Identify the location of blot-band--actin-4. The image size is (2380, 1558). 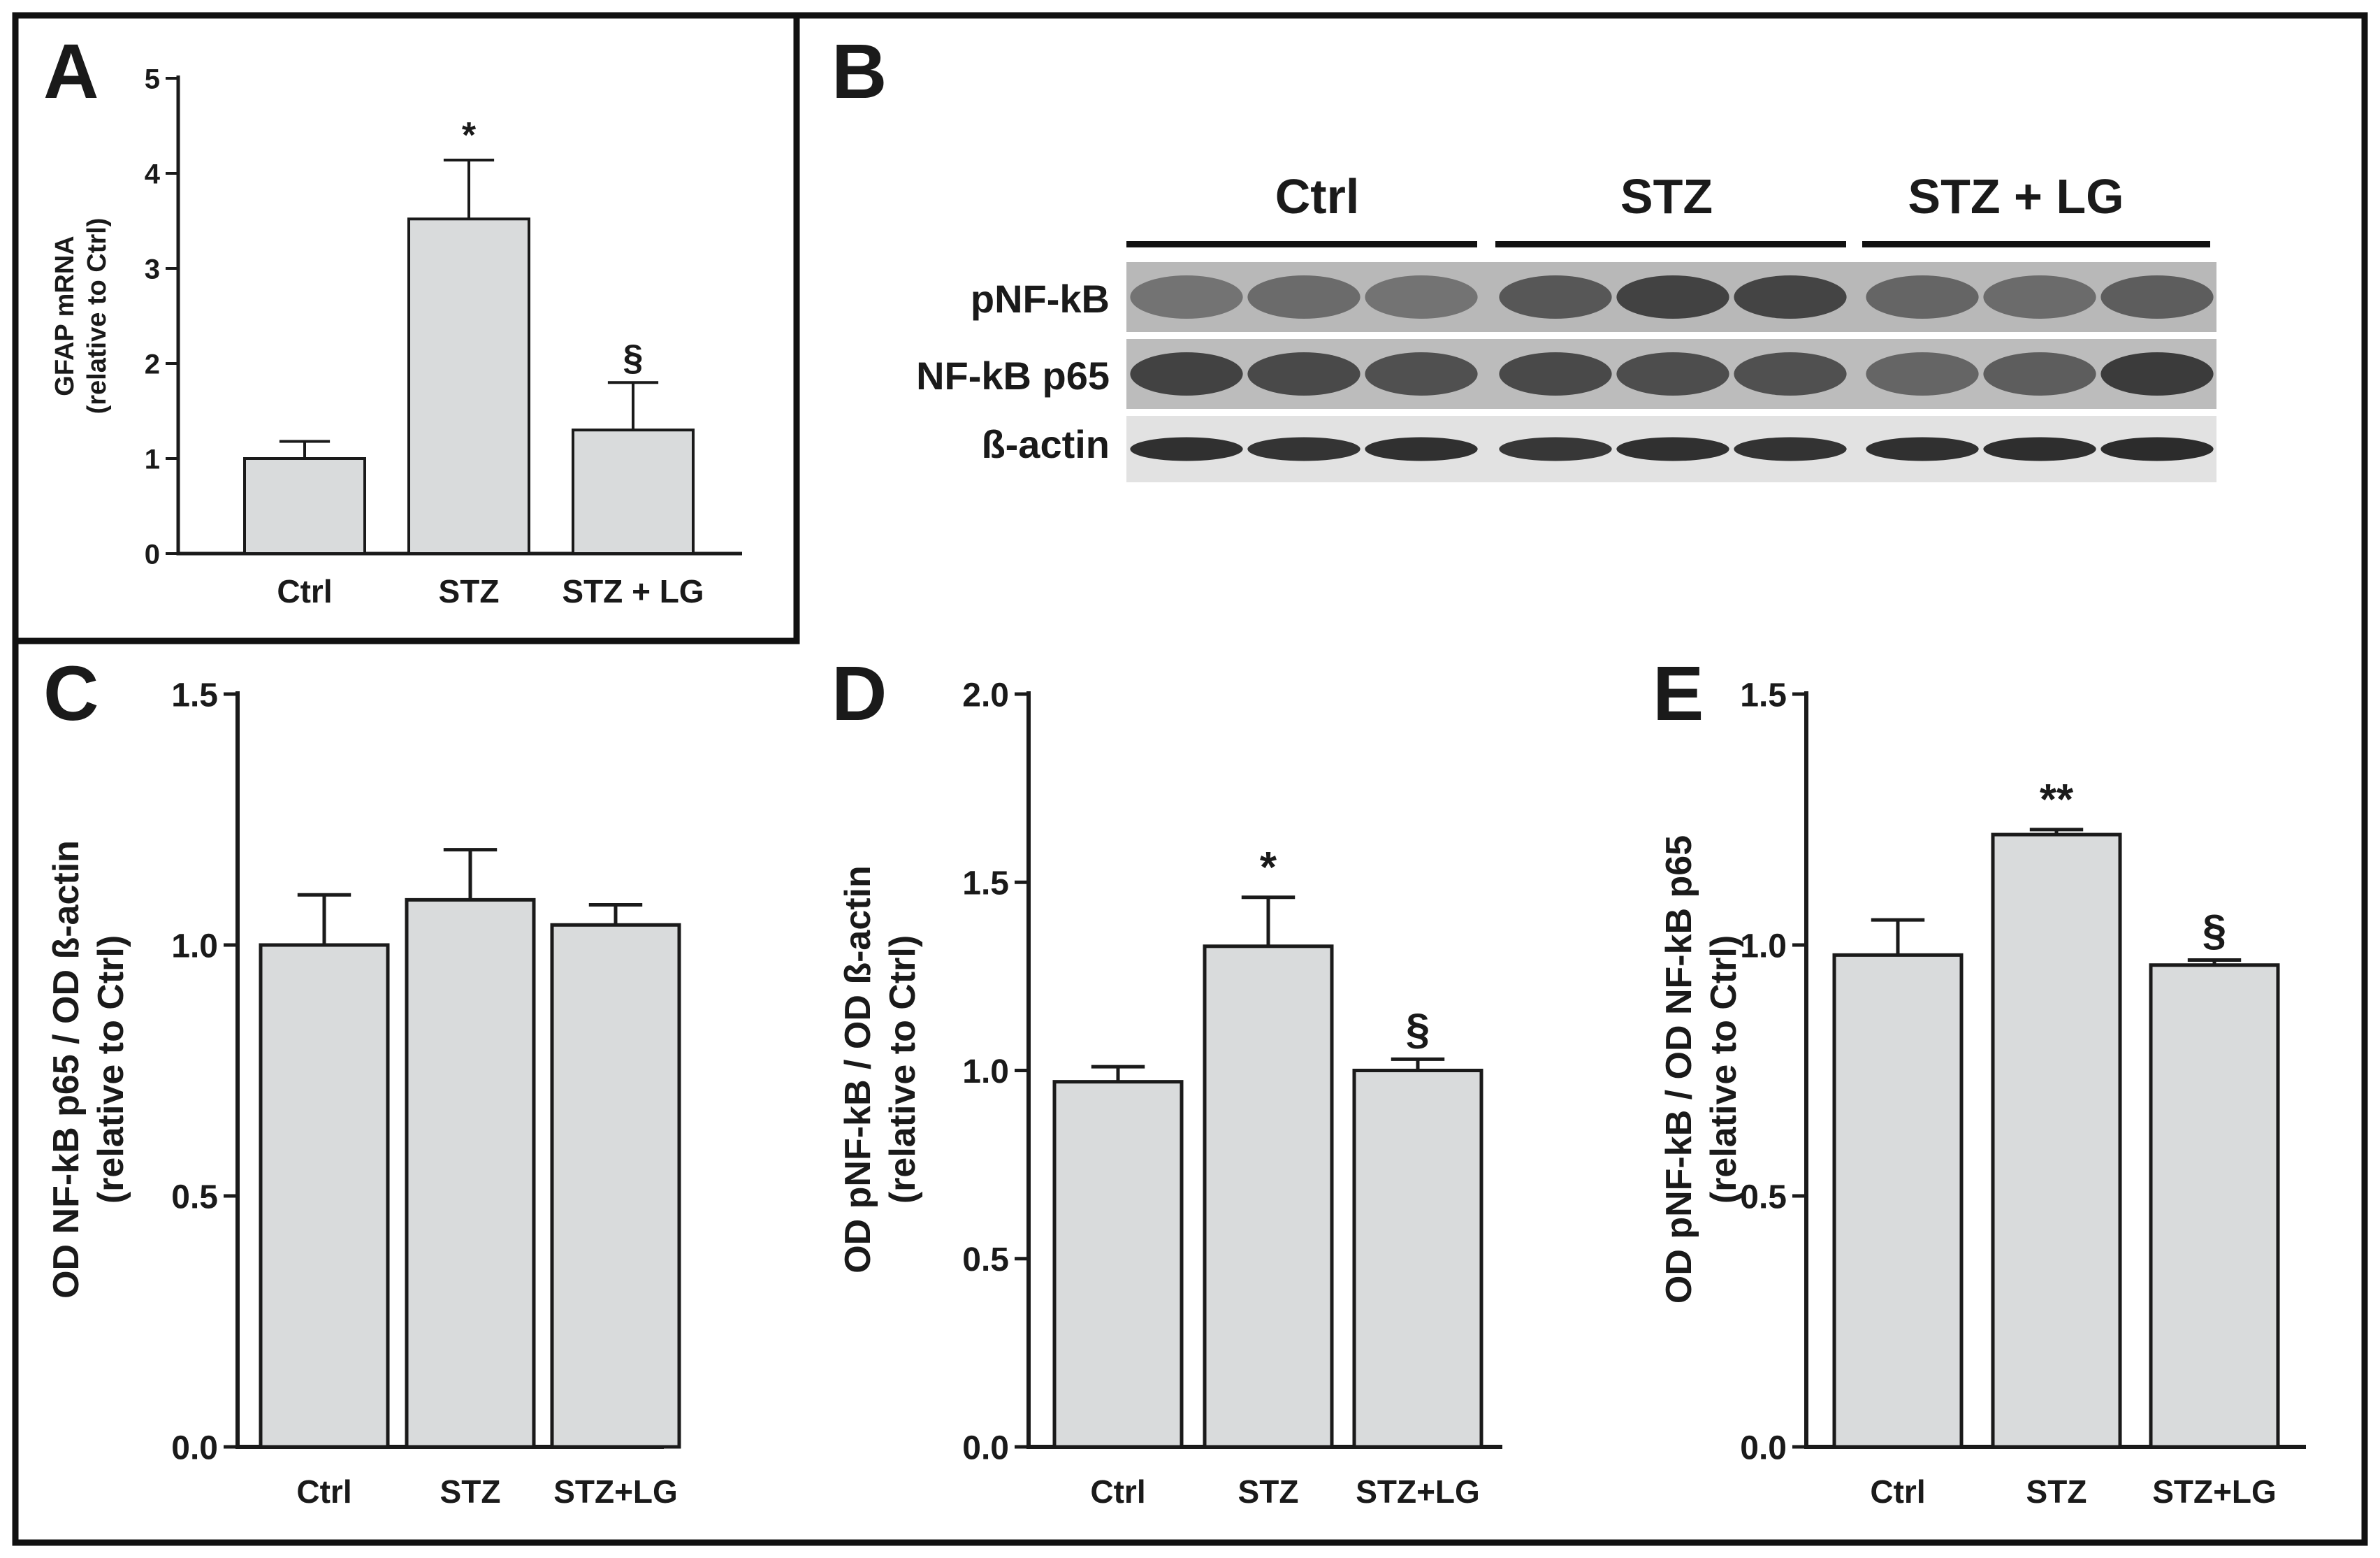
(1555, 449).